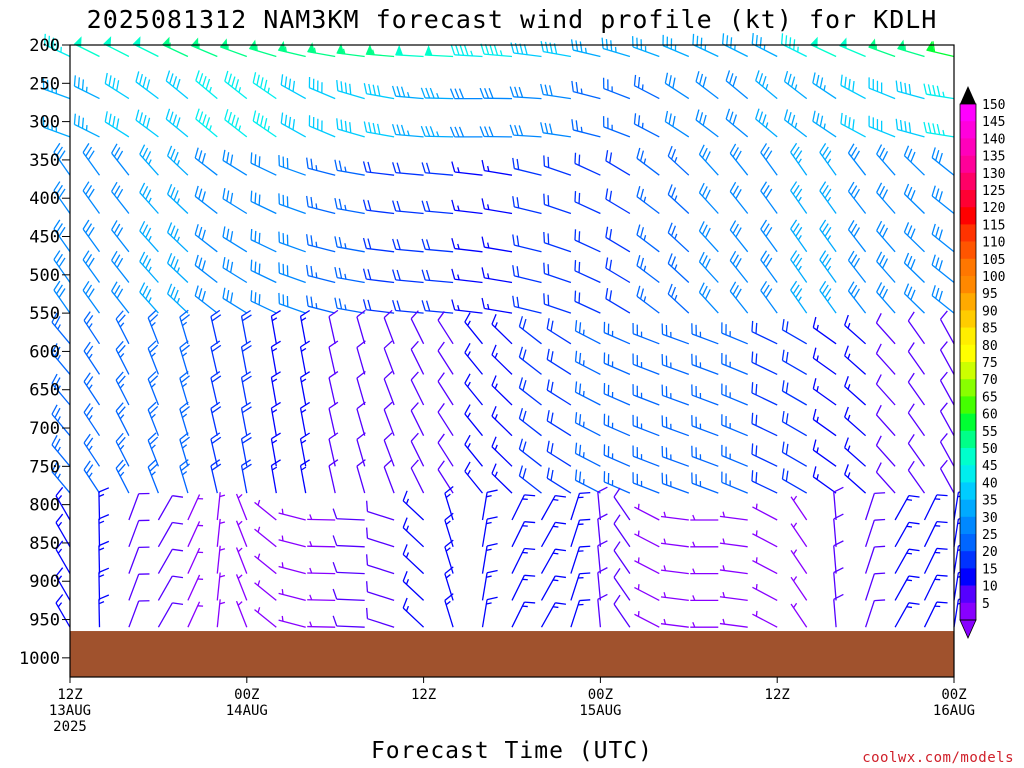  Describe the element at coordinates (990, 363) in the screenshot. I see `colorbar-tick-label: 75` at that location.